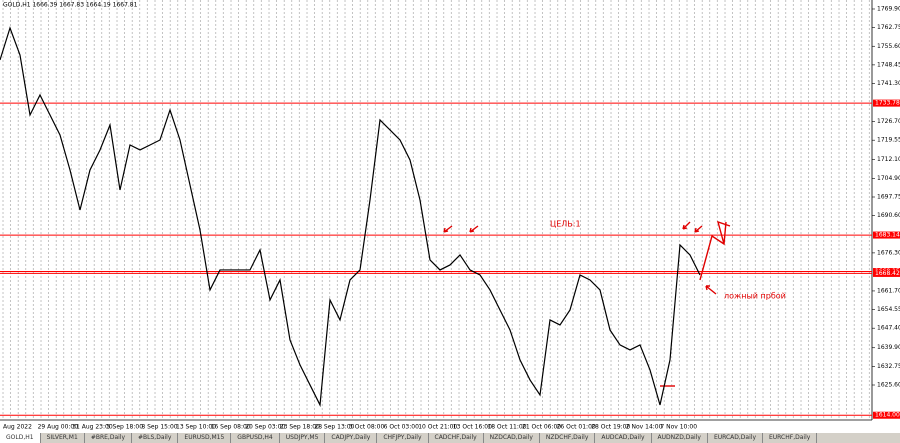 The height and width of the screenshot is (443, 900). I want to click on y-tick-label: 1769.90, so click(888, 8).